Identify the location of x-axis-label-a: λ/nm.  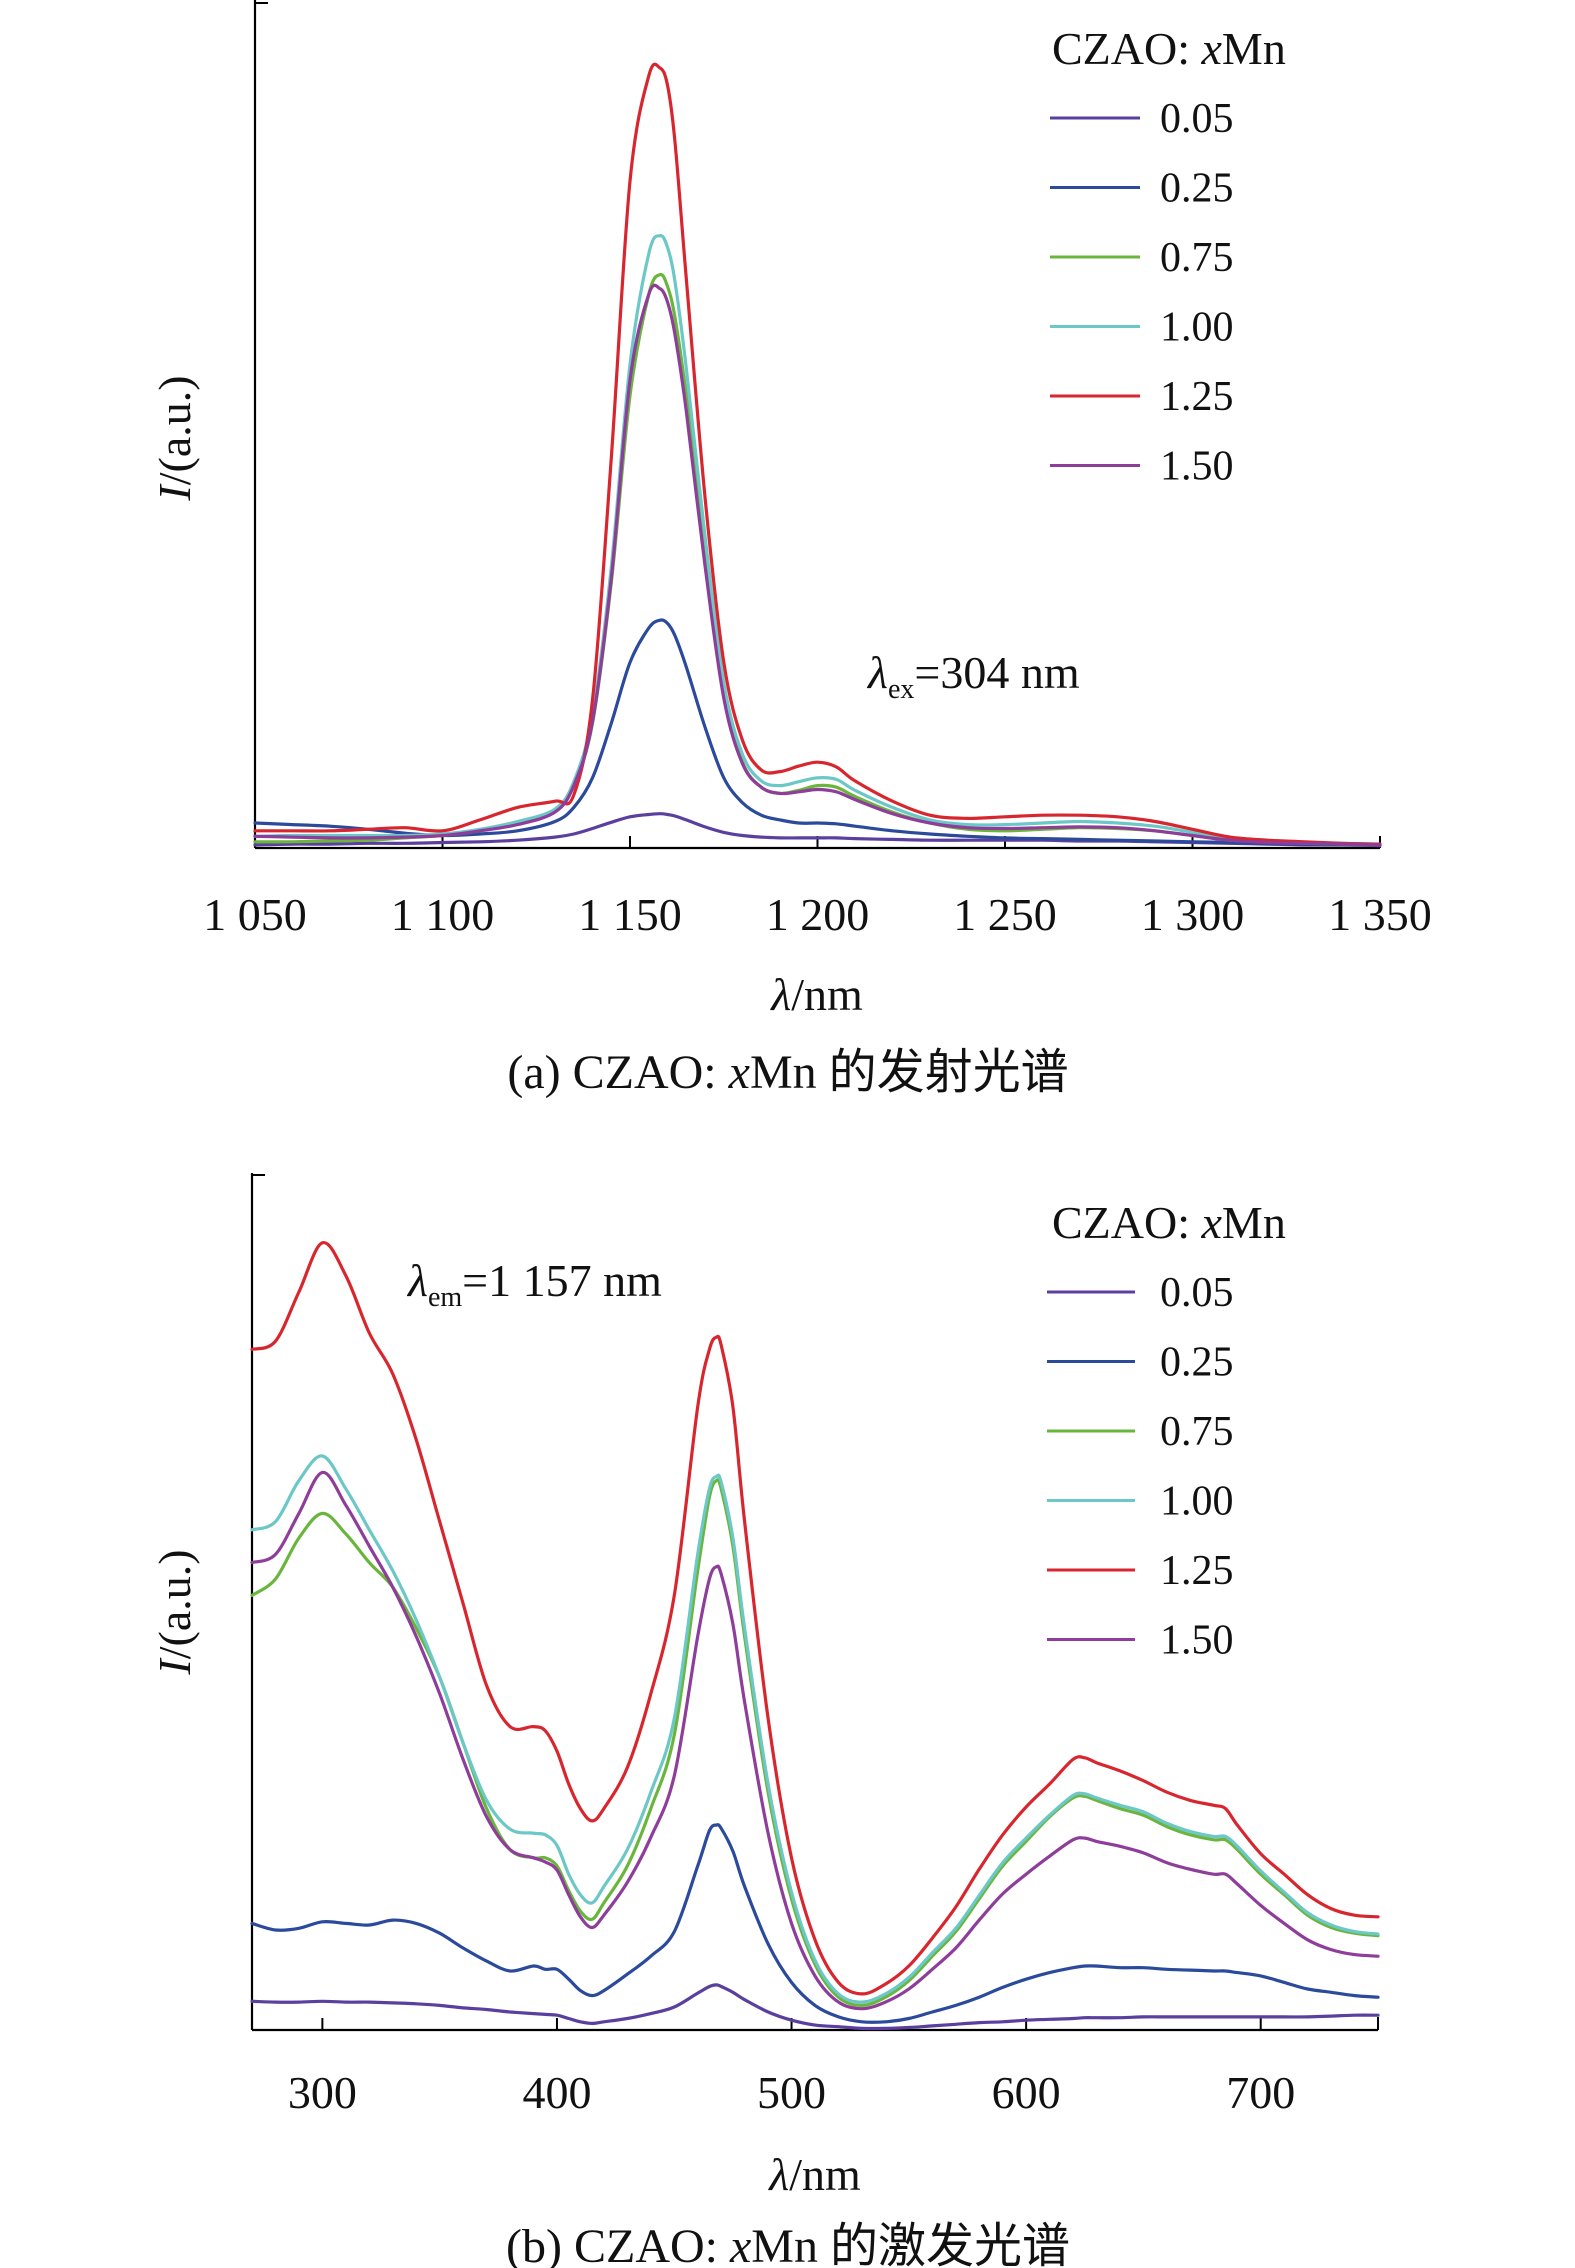
(816, 994).